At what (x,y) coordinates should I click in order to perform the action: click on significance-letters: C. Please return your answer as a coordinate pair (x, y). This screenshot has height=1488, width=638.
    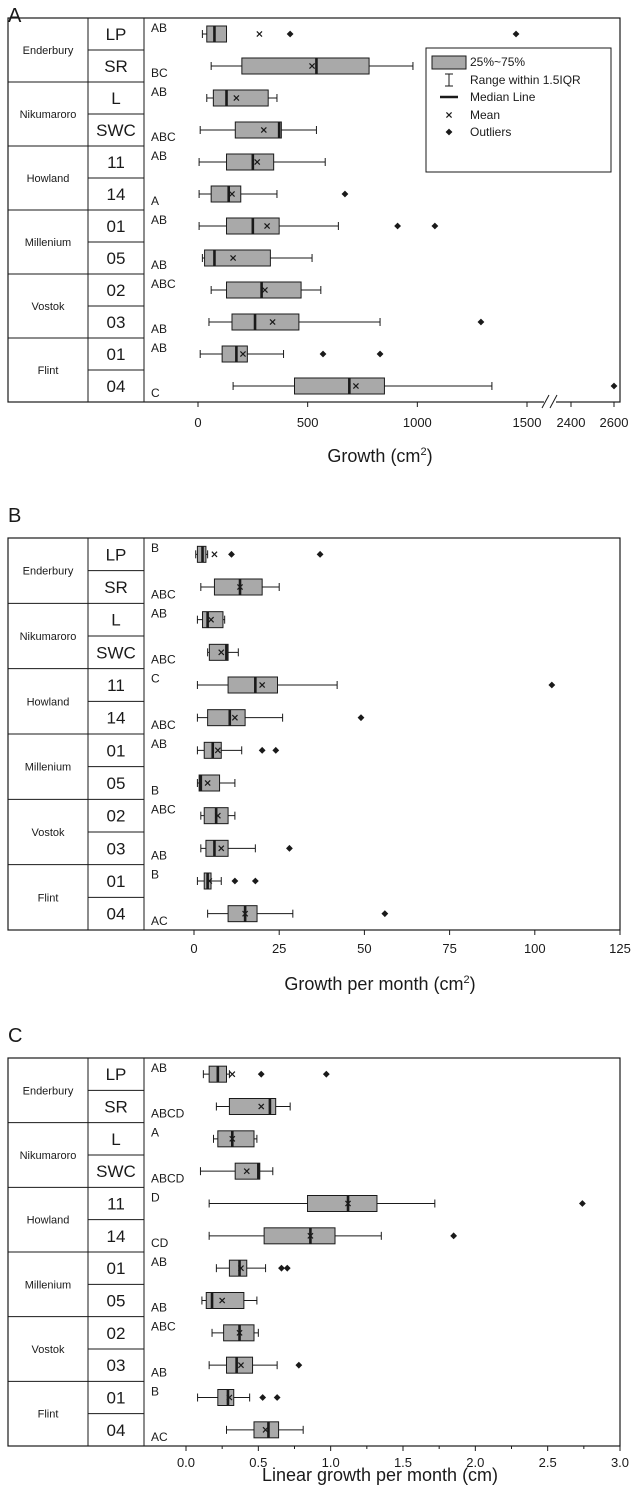
    Looking at the image, I should click on (155, 393).